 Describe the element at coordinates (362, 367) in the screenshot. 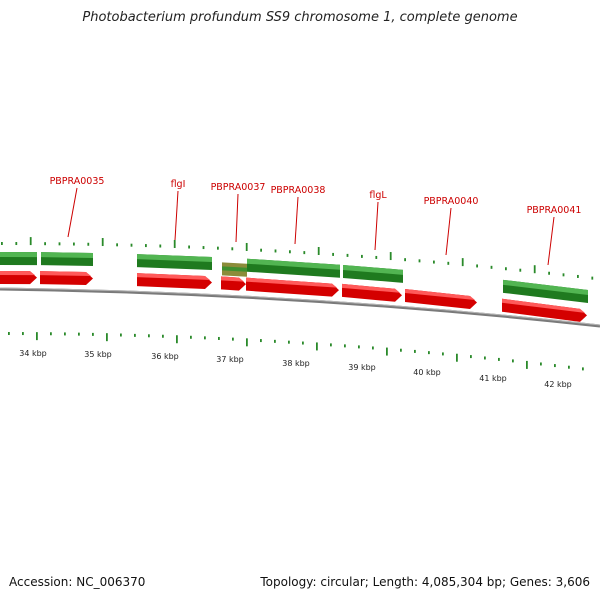

I see `kbp-label: 39 kbp` at that location.